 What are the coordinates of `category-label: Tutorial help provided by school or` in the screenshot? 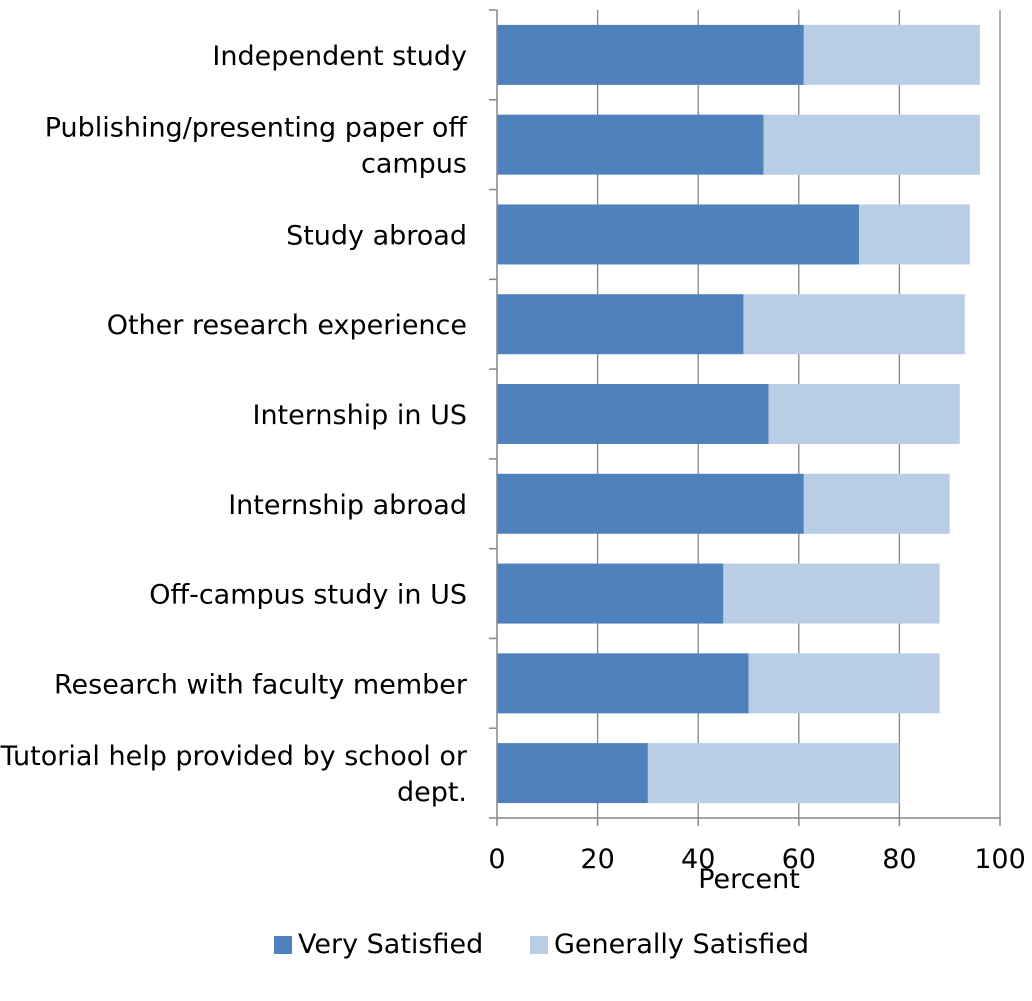 It's located at (234, 756).